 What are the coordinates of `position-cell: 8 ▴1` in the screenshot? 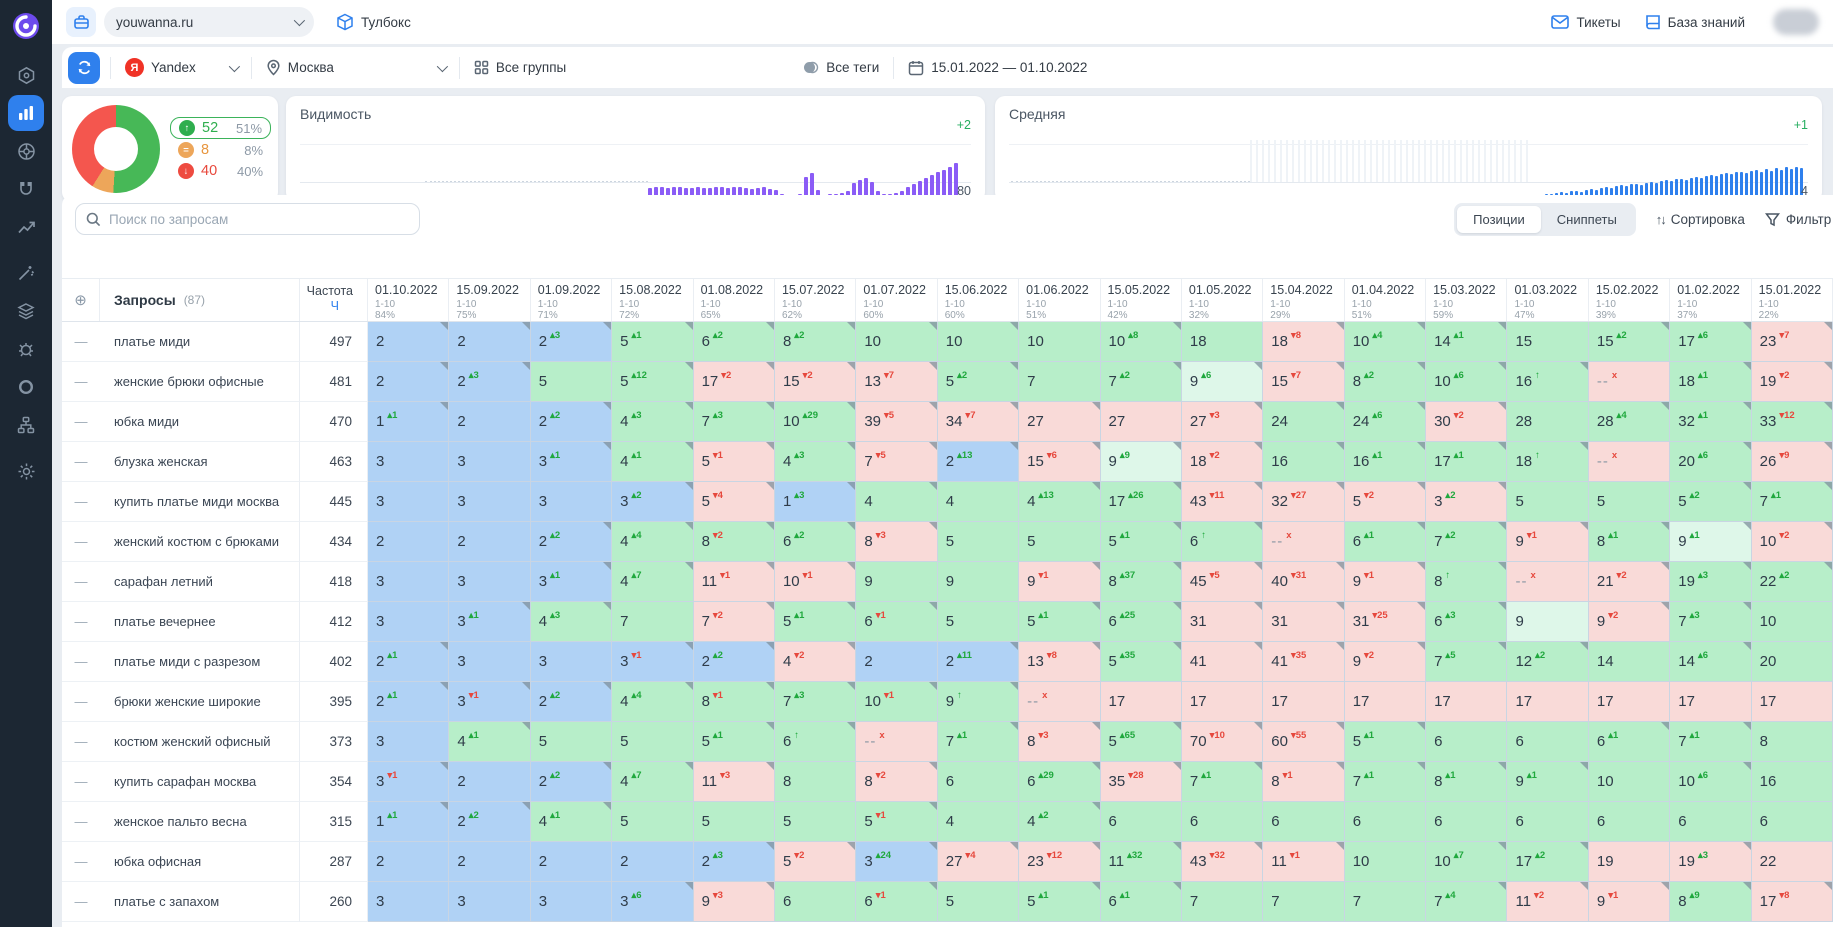 It's located at (1467, 782).